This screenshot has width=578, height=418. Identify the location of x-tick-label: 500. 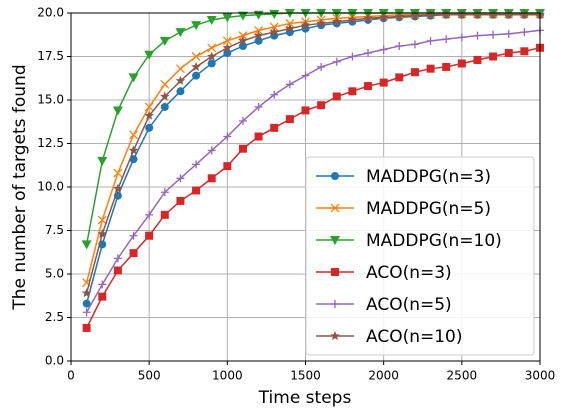
(149, 376).